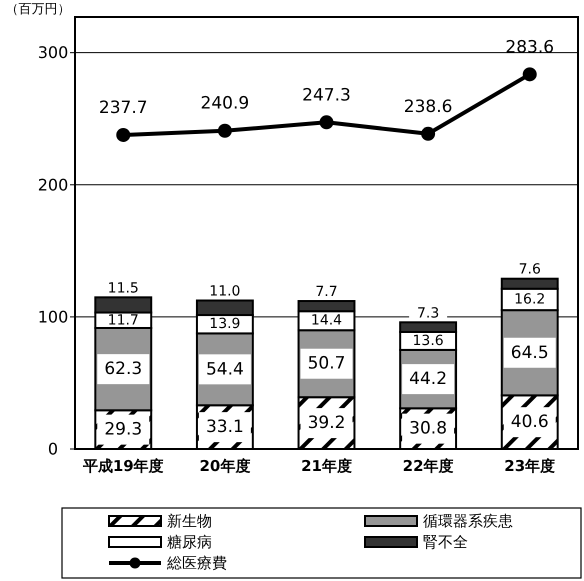 This screenshot has width=584, height=581. Describe the element at coordinates (529, 352) in the screenshot. I see `data-label: 64.5` at that location.